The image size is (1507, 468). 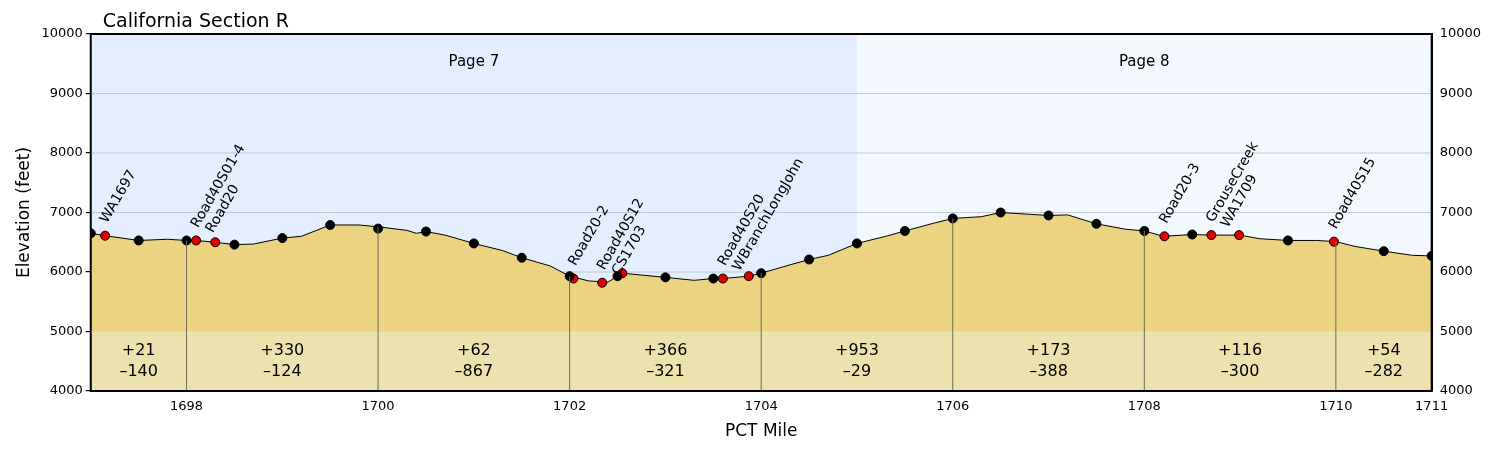 I want to click on x-axis-title: PCT Mile, so click(x=761, y=430).